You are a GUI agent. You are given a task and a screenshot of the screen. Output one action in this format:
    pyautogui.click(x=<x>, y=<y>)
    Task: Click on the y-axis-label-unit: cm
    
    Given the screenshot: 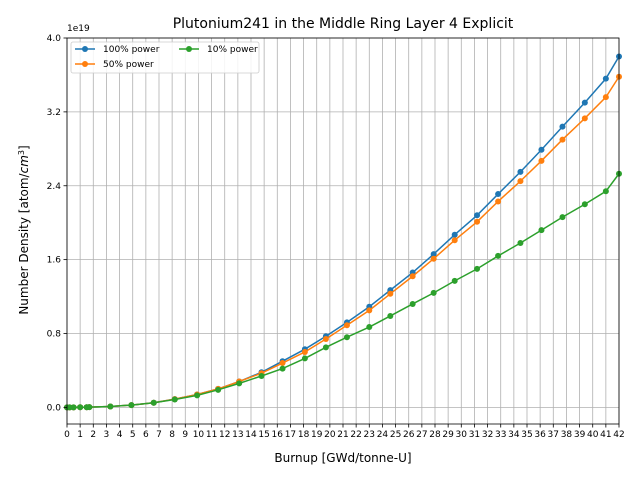 What is the action you would take?
    pyautogui.click(x=24, y=164)
    